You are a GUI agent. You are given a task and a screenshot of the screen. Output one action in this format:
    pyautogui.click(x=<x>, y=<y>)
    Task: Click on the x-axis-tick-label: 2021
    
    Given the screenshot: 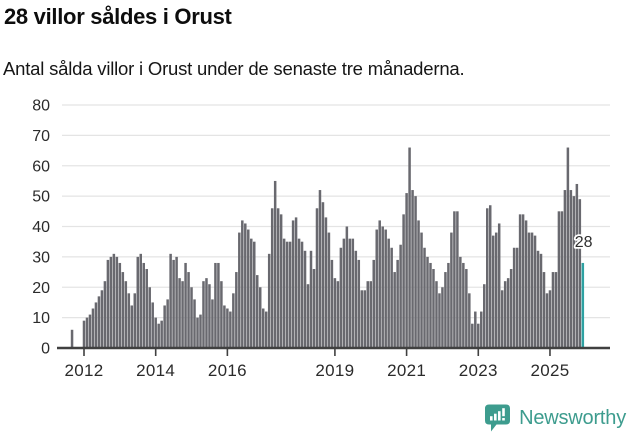 What is the action you would take?
    pyautogui.click(x=406, y=370)
    